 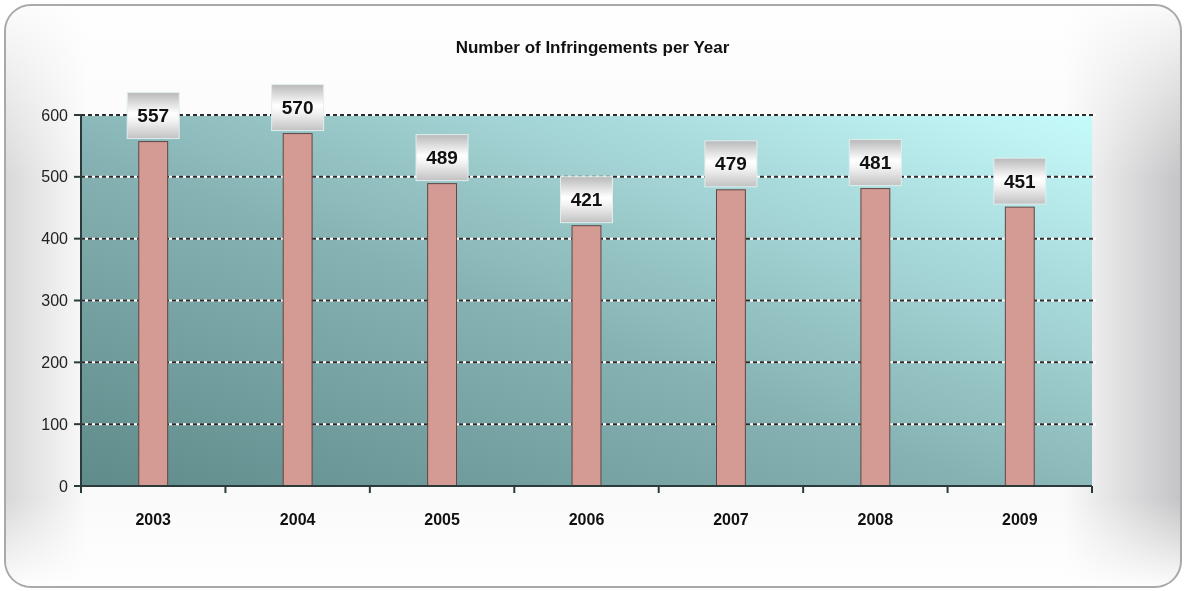 I want to click on data-label: 479, so click(x=731, y=164).